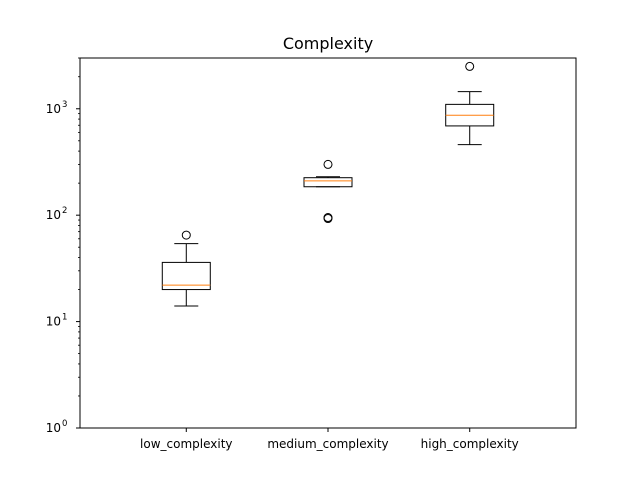  What do you see at coordinates (64, 211) in the screenshot?
I see `y-tick-exponent: 2` at bounding box center [64, 211].